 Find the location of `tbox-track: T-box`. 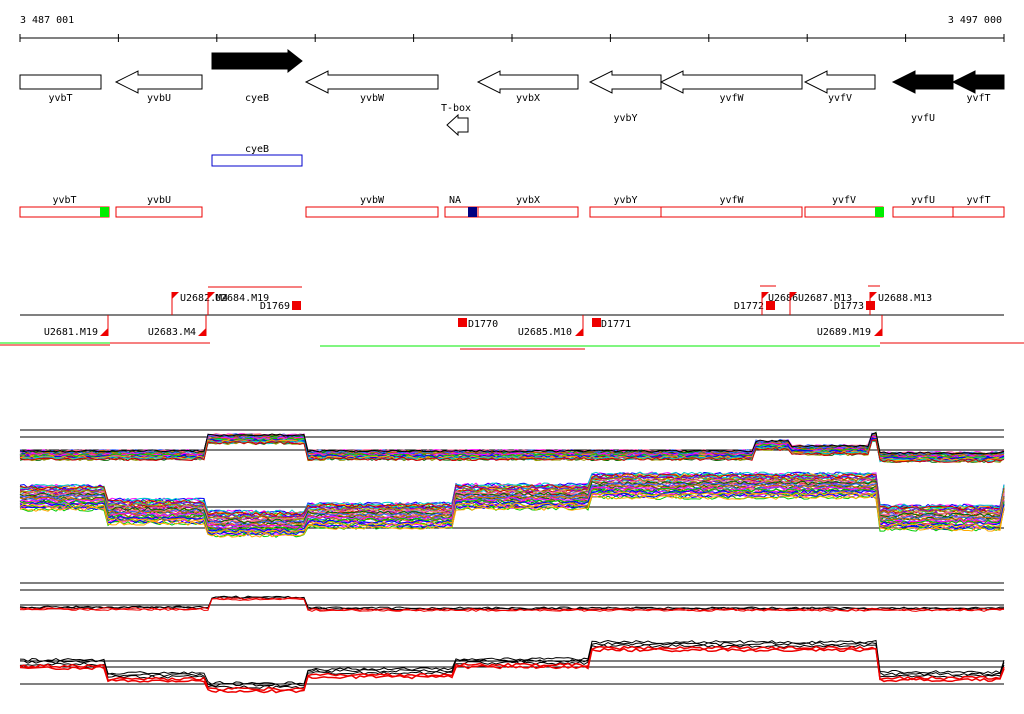

tbox-track: T-box is located at coordinates (456, 120).